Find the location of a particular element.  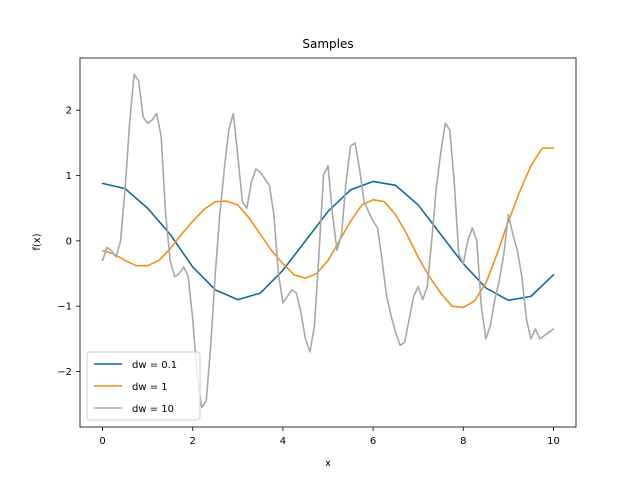

y-axis-ticks: −2 −1 0 1 2 is located at coordinates (68, 242).